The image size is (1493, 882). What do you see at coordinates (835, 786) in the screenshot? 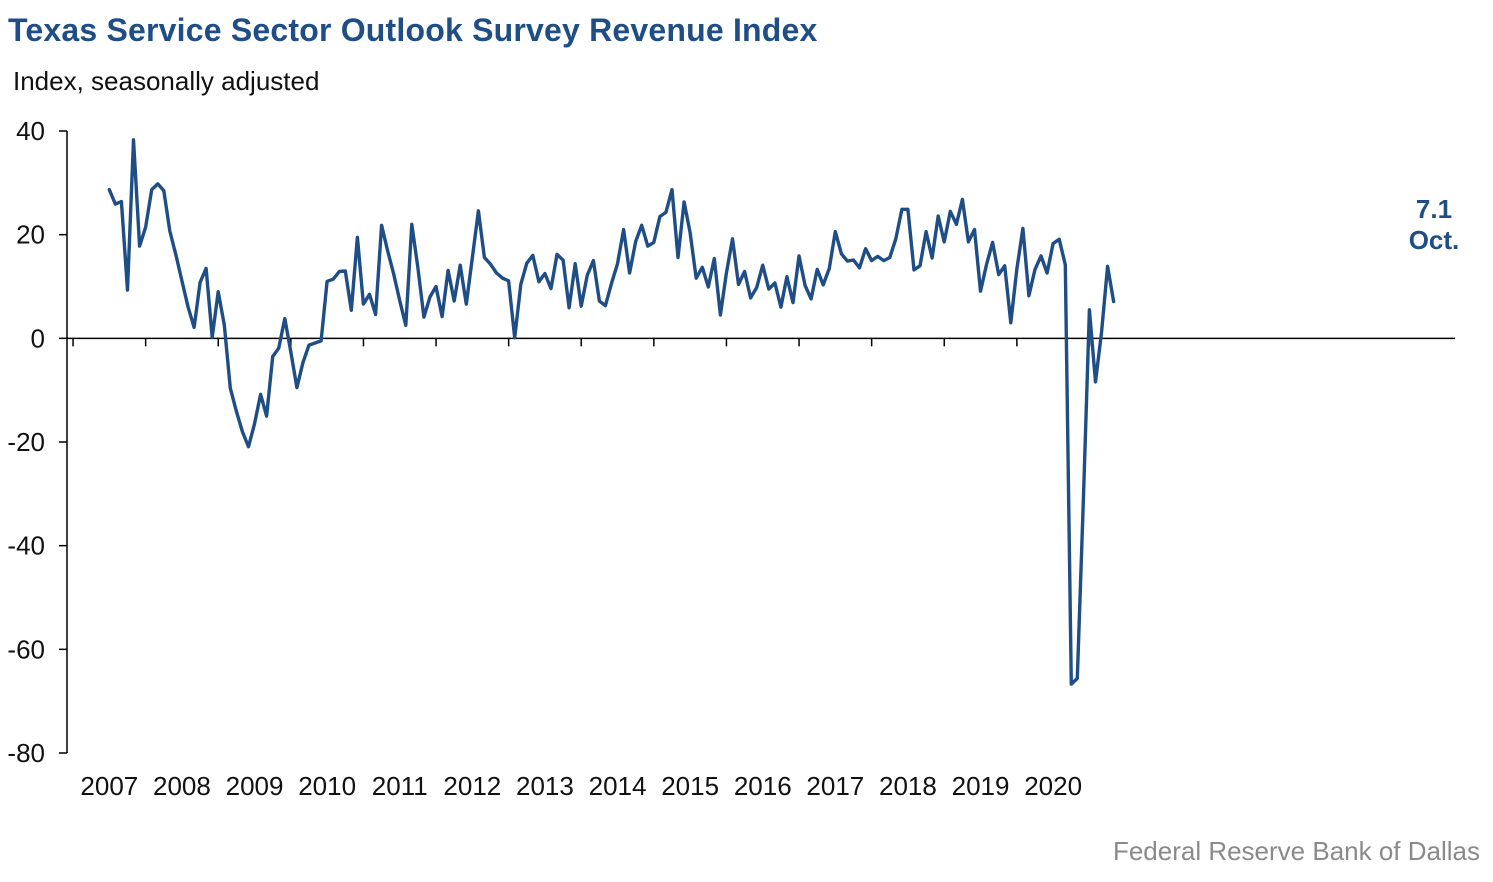
I see `x-tick-label: 2017` at bounding box center [835, 786].